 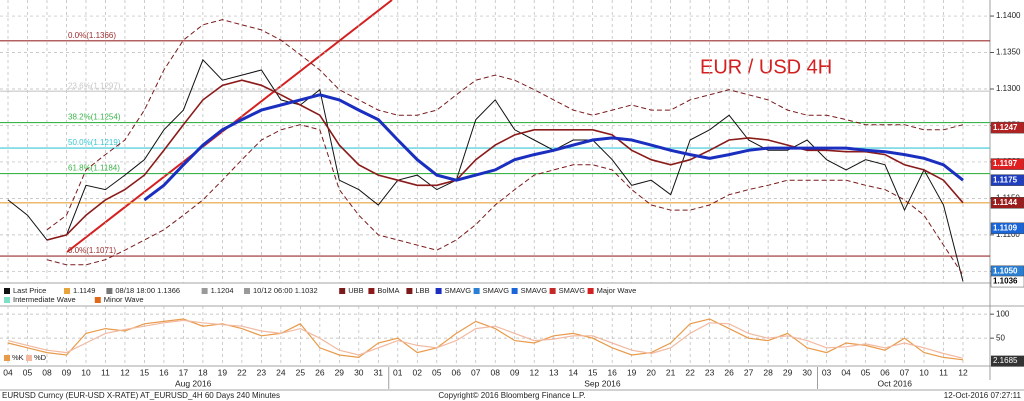 I want to click on y-tick-label: 1.1300, so click(x=1008, y=88).